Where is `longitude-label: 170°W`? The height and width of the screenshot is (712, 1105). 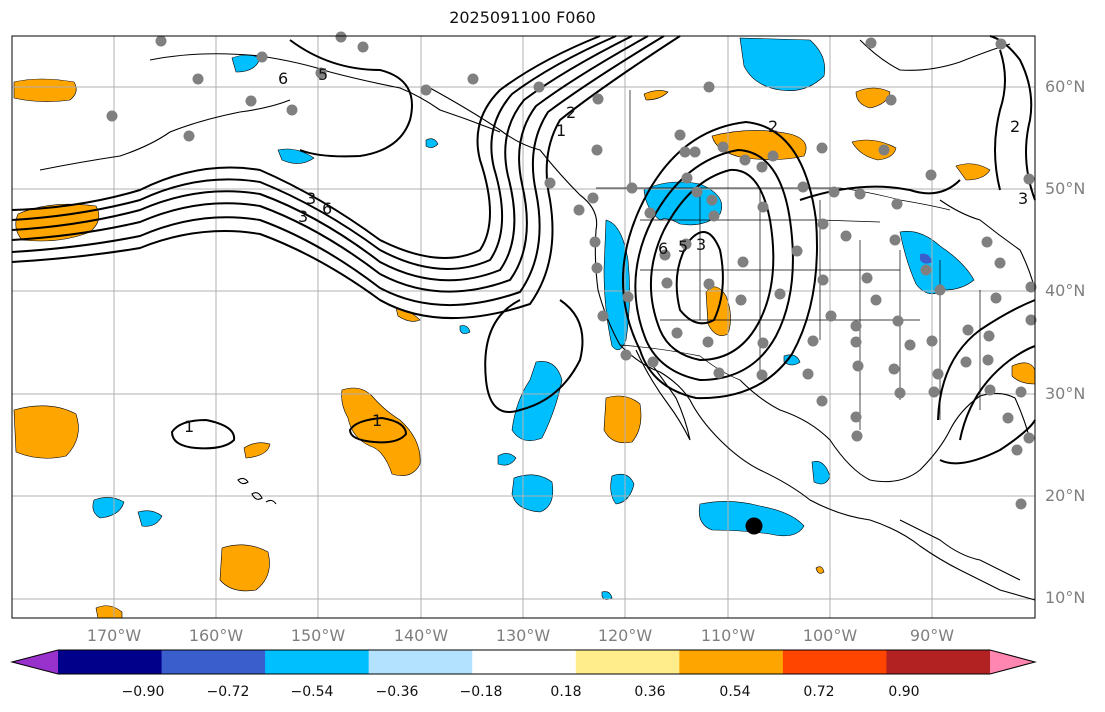 longitude-label: 170°W is located at coordinates (114, 635).